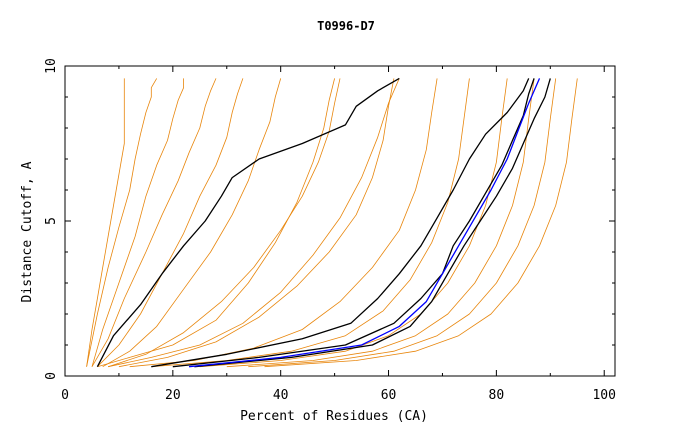 The image size is (680, 440). Describe the element at coordinates (281, 395) in the screenshot. I see `x-tick-label: 40` at that location.